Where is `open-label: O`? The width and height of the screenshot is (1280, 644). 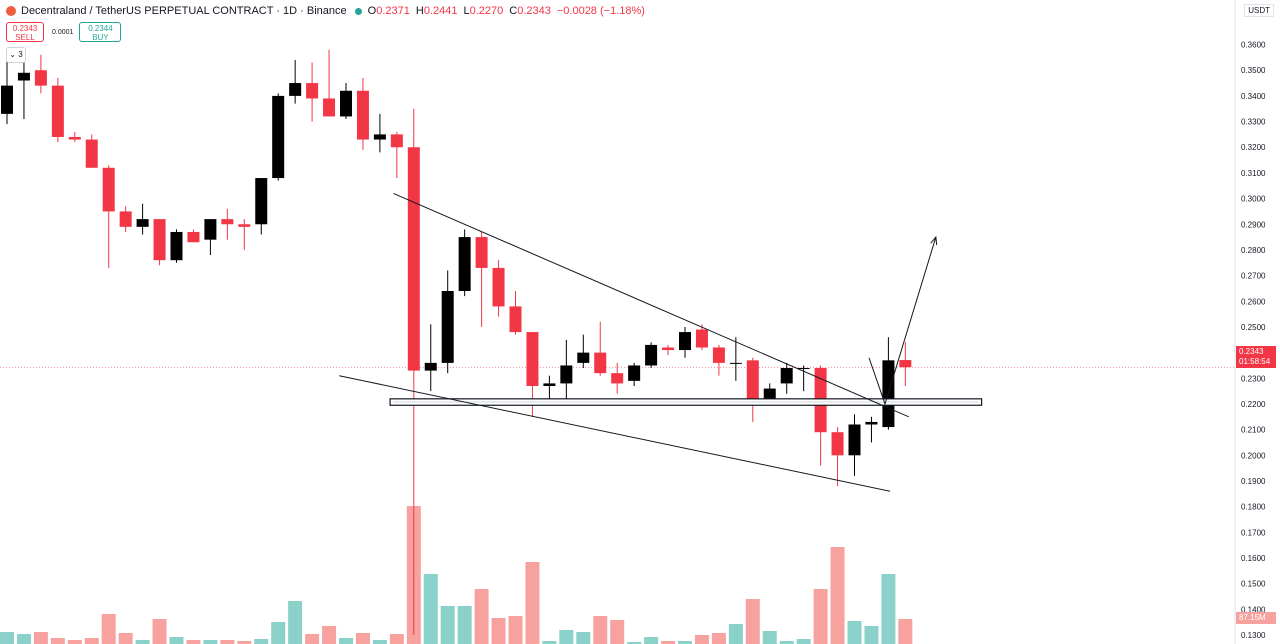 open-label: O is located at coordinates (372, 11).